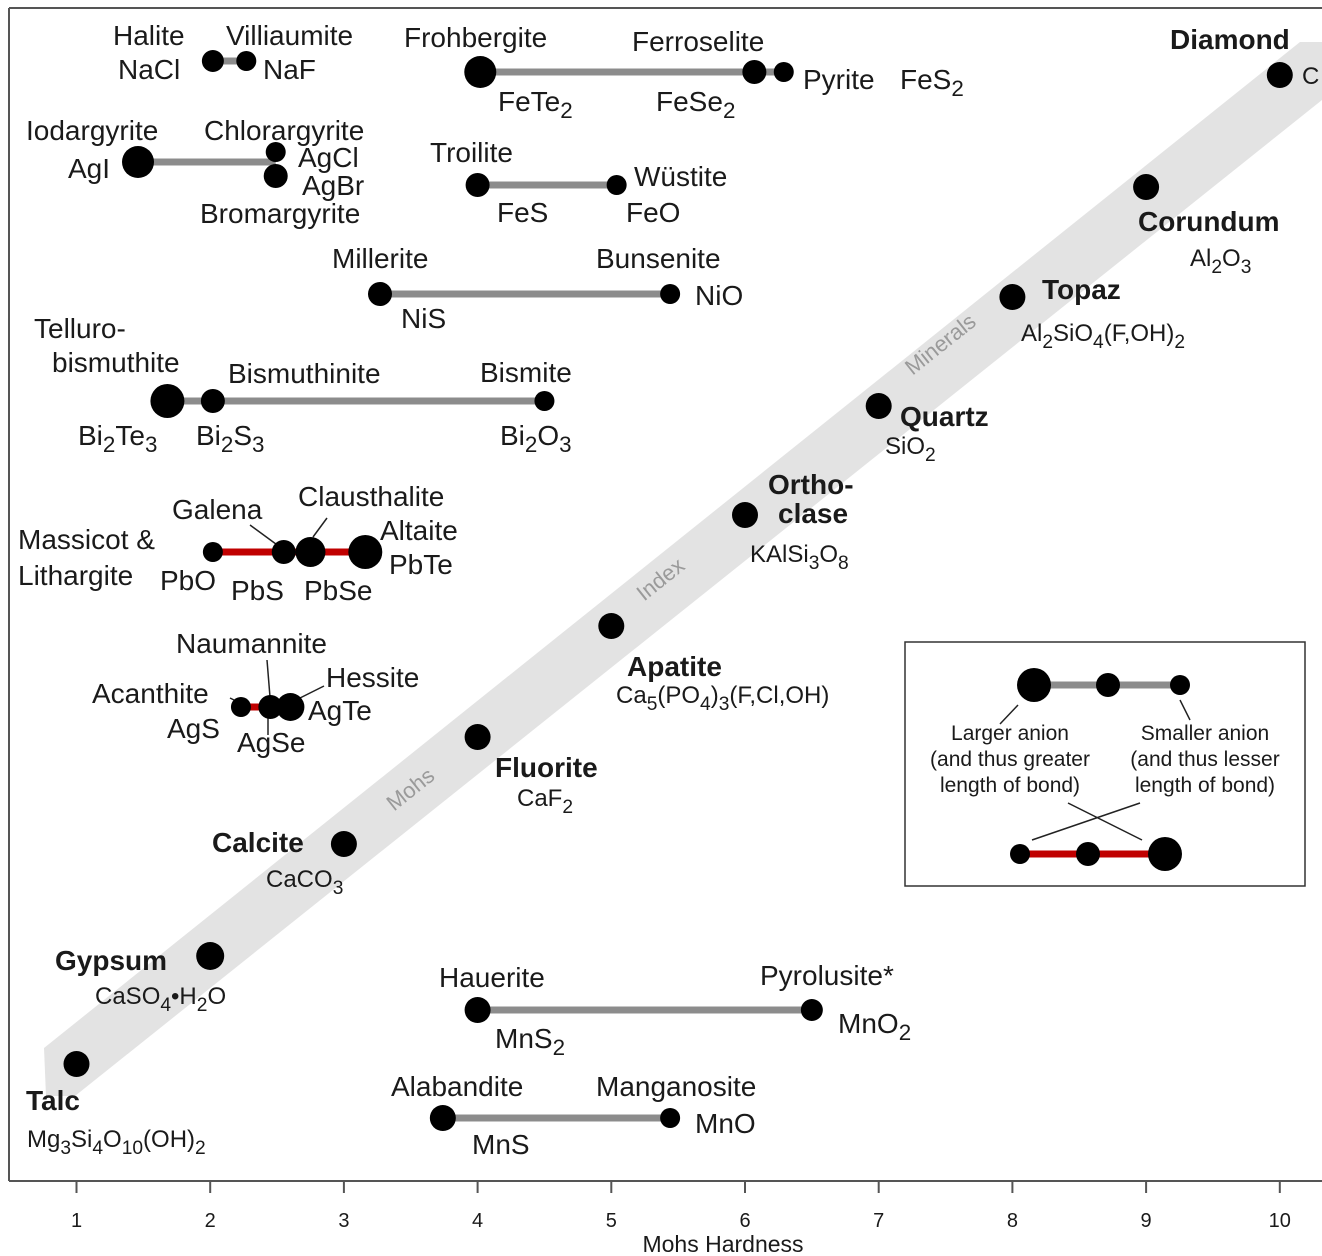 This screenshot has width=1322, height=1256. Describe the element at coordinates (328, 157) in the screenshot. I see `mineral-formula: AgCl` at that location.